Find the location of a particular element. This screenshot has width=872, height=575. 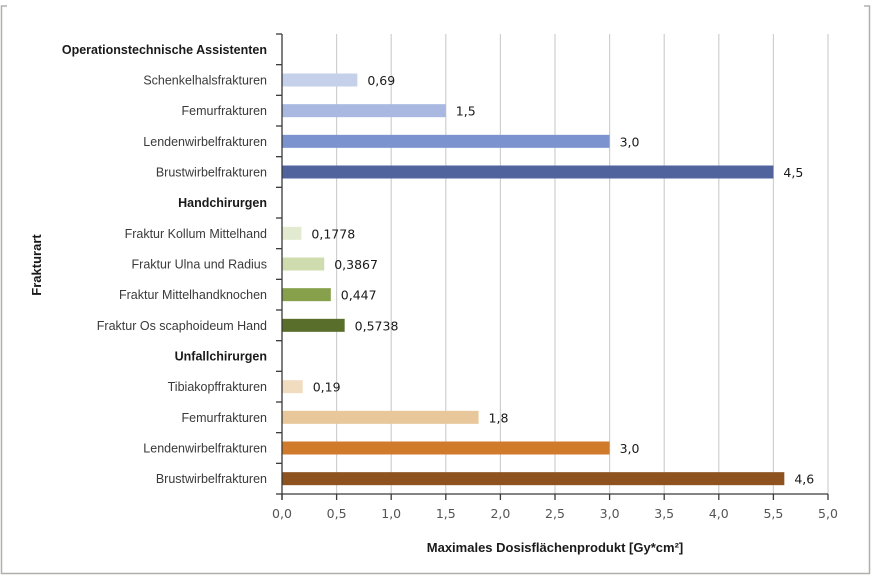

x-tick-label: 3,0 is located at coordinates (610, 513).